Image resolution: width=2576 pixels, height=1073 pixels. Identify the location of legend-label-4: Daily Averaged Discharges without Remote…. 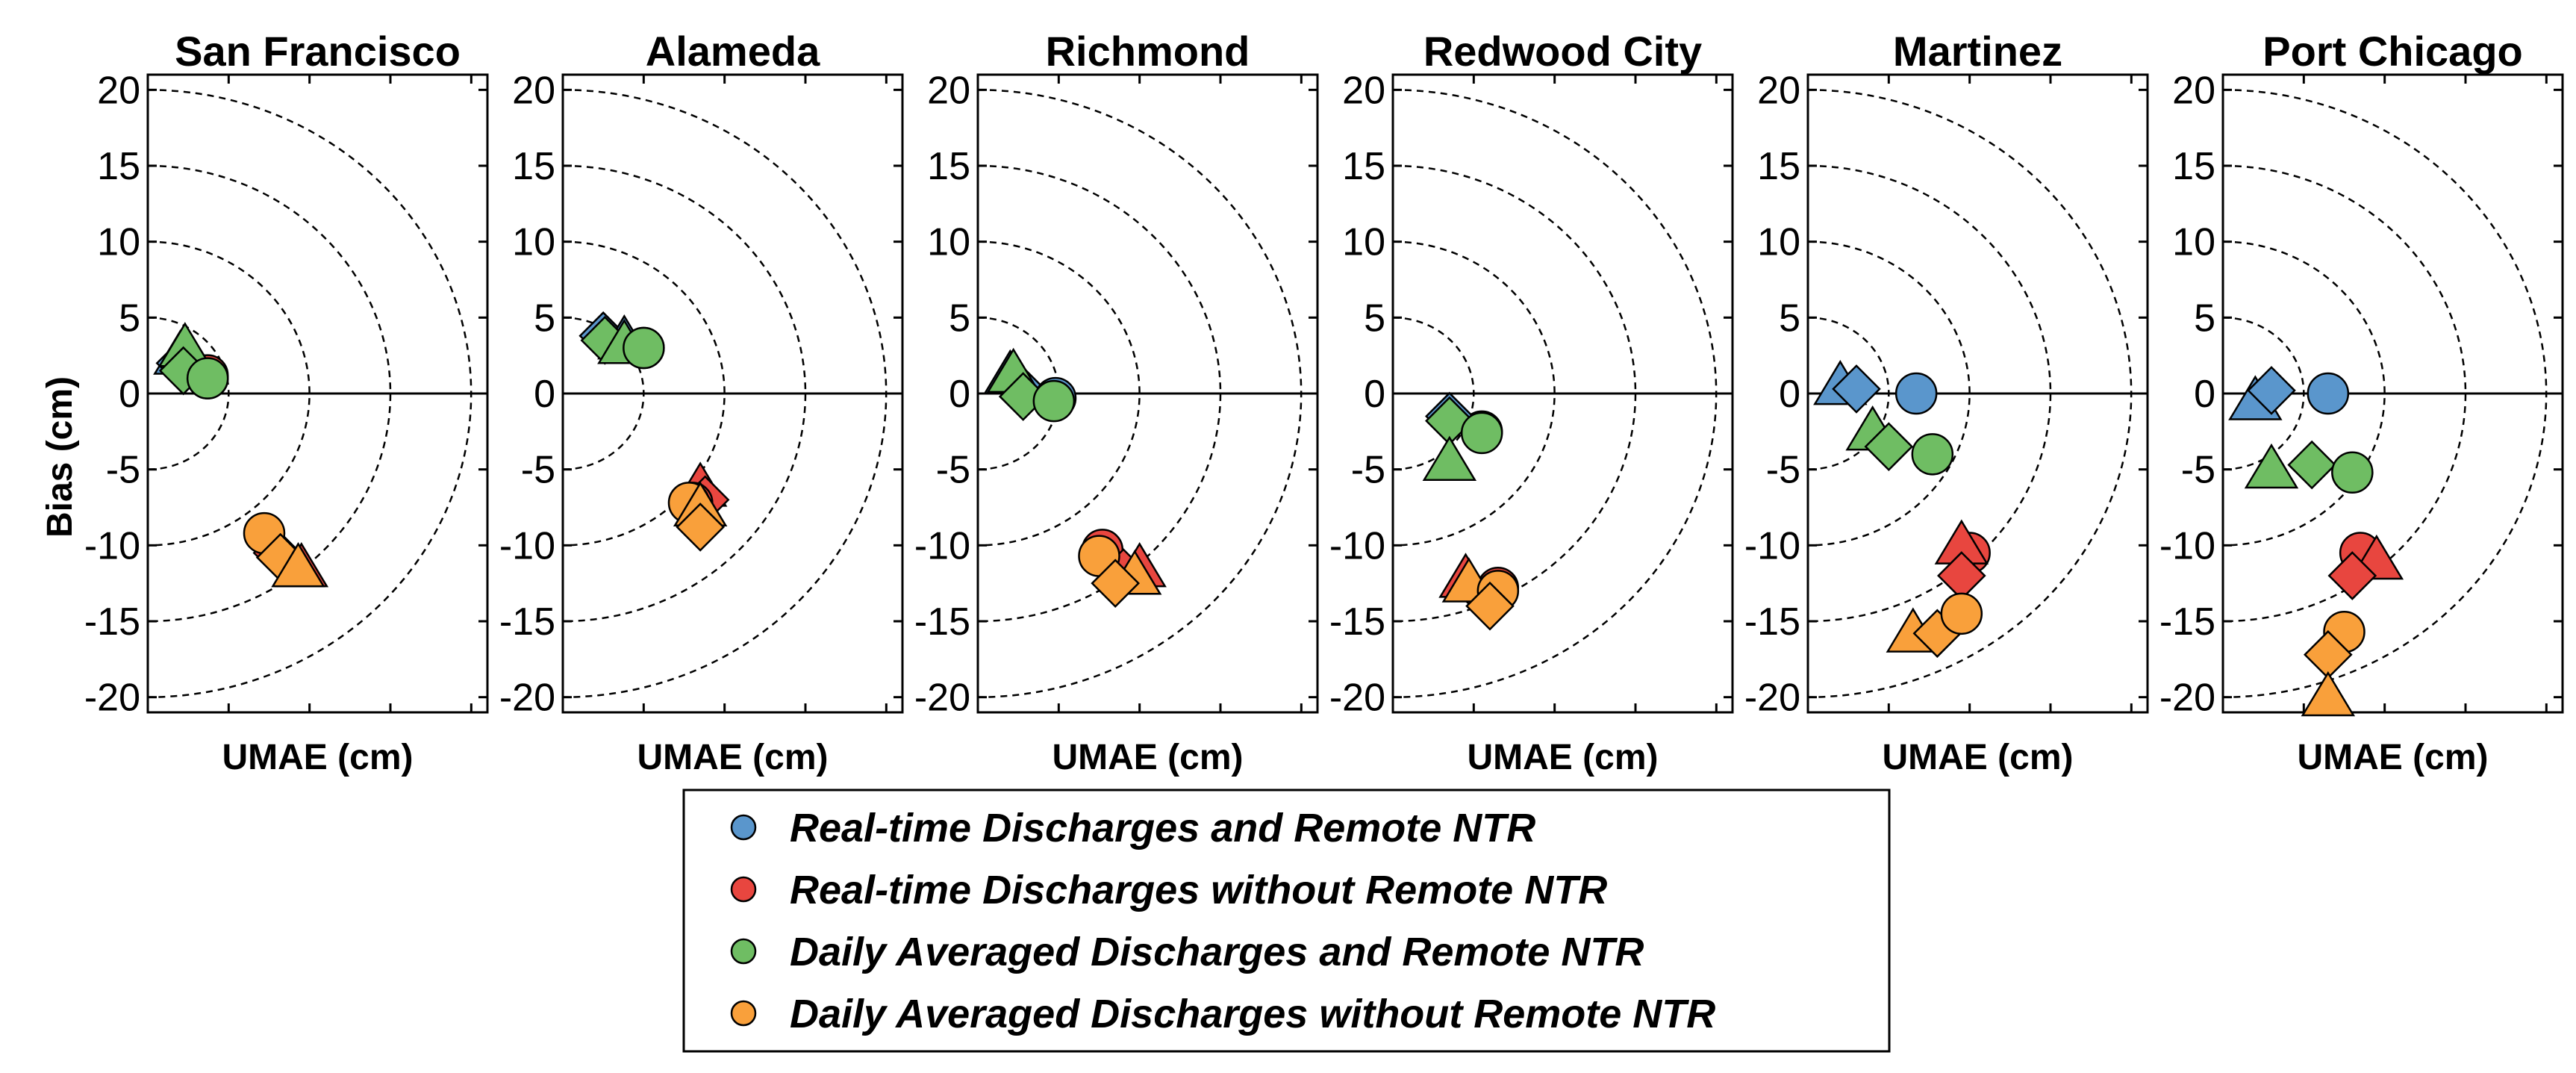
(1252, 1014).